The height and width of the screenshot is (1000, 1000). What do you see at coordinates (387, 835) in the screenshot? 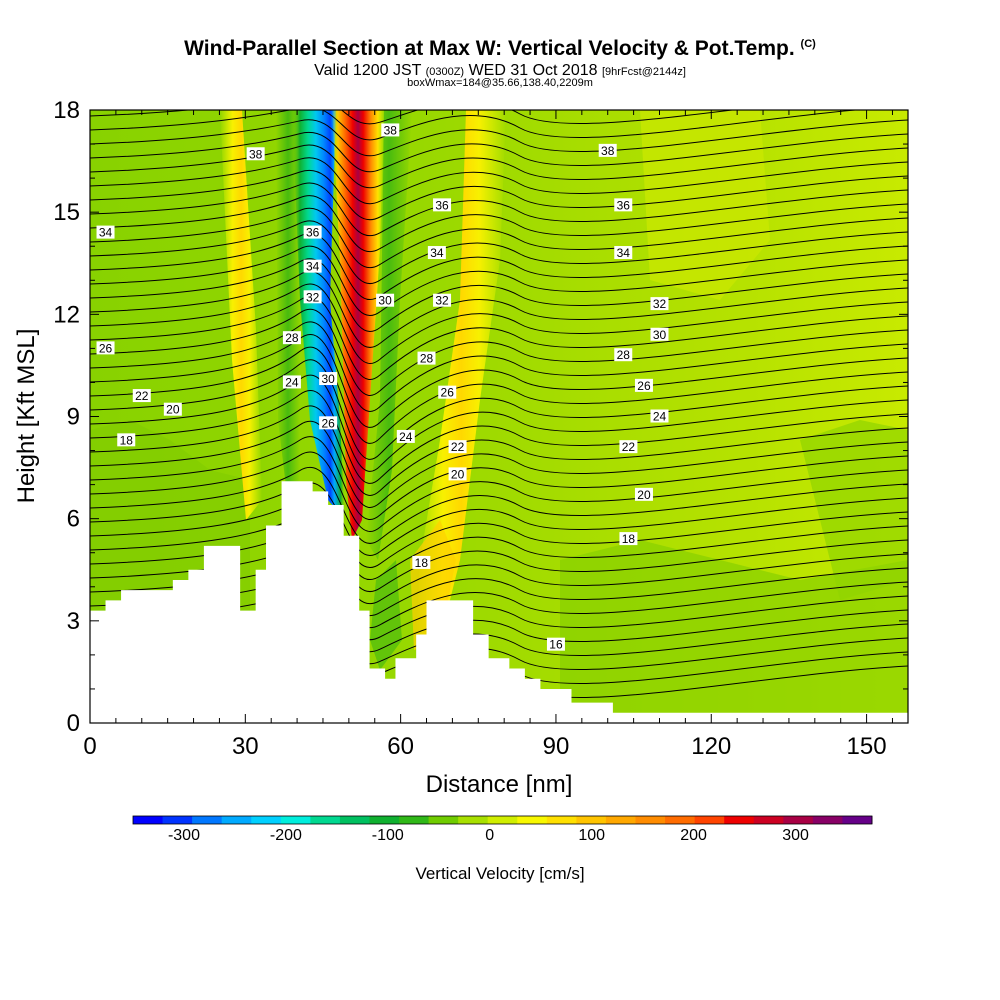
I see `colorbar-tick-label: -100` at bounding box center [387, 835].